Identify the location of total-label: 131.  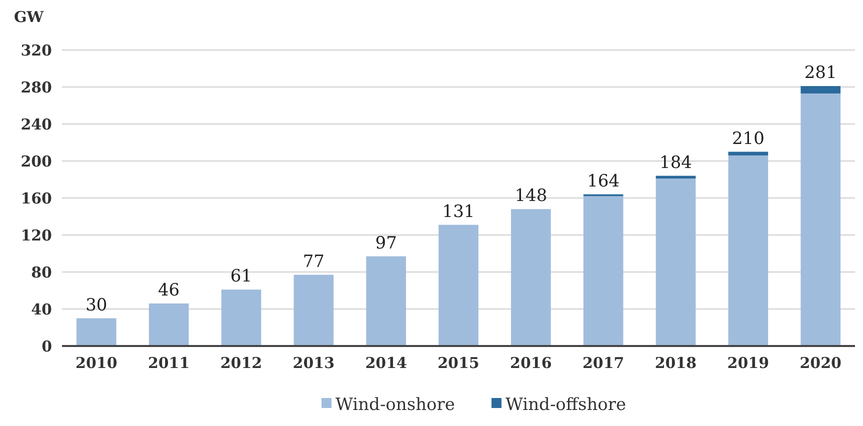
(458, 212).